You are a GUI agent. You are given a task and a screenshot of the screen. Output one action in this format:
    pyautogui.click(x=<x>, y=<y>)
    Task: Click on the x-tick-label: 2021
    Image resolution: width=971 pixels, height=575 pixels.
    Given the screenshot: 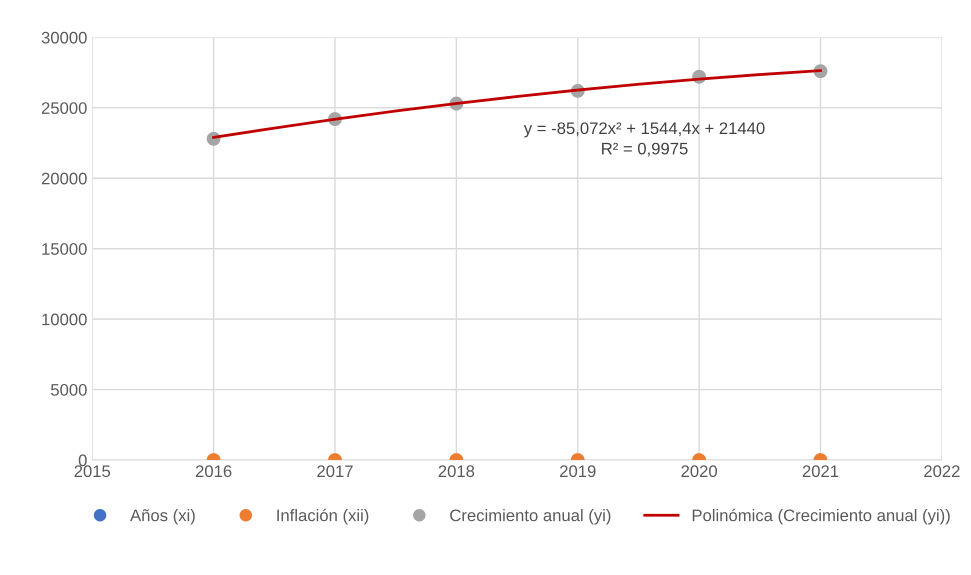 What is the action you would take?
    pyautogui.click(x=820, y=471)
    